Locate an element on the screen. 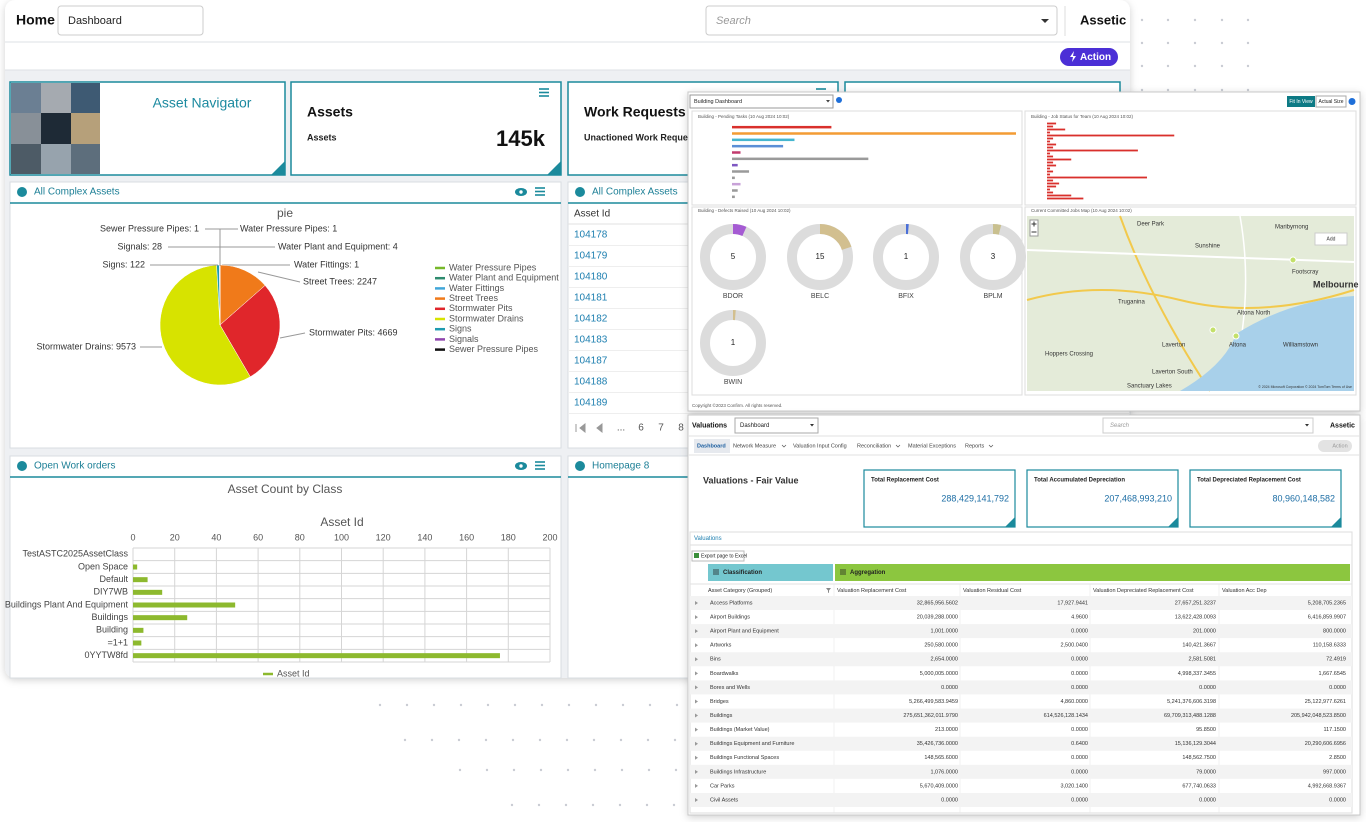 This screenshot has height=822, width=1366. nav-tab: Reports is located at coordinates (975, 446).